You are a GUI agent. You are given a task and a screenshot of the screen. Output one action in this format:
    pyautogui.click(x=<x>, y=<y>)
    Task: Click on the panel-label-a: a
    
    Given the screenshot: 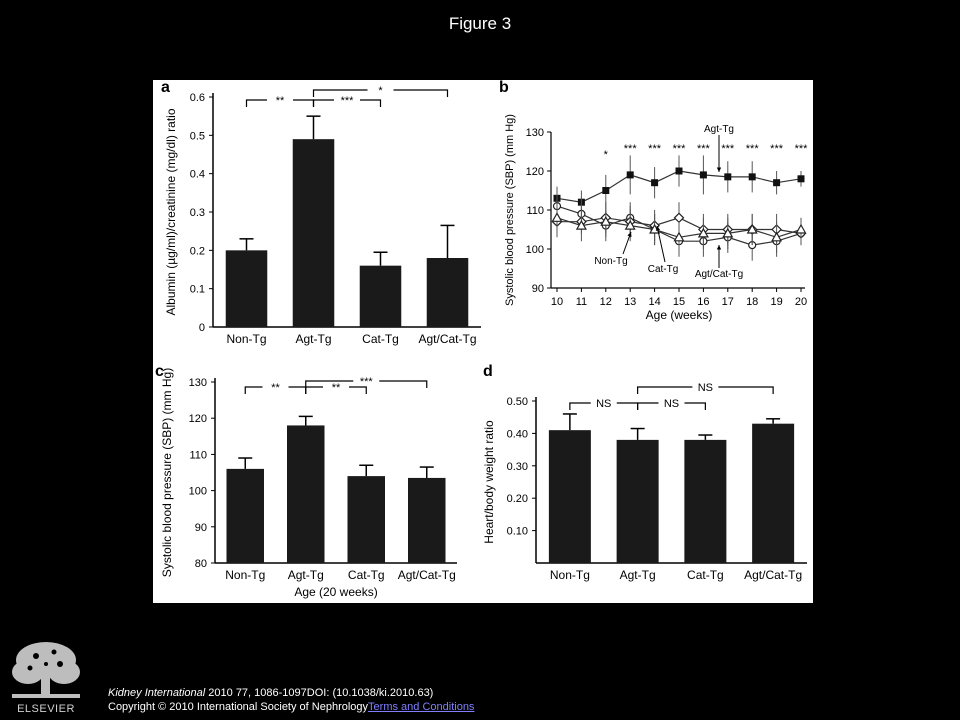 What is the action you would take?
    pyautogui.click(x=165, y=88)
    